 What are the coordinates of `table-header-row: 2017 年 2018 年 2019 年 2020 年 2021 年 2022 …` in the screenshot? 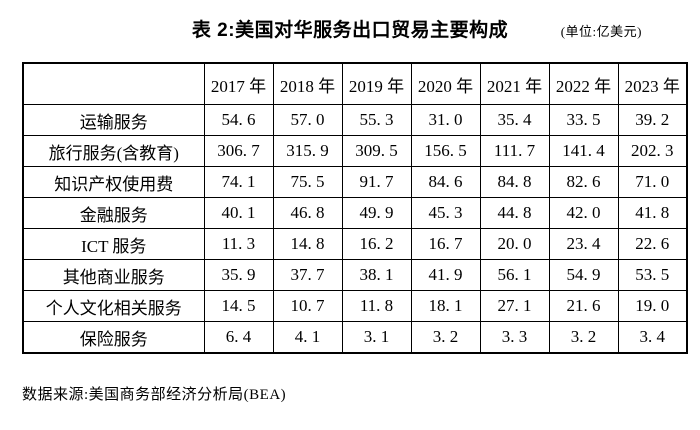 It's located at (355, 83).